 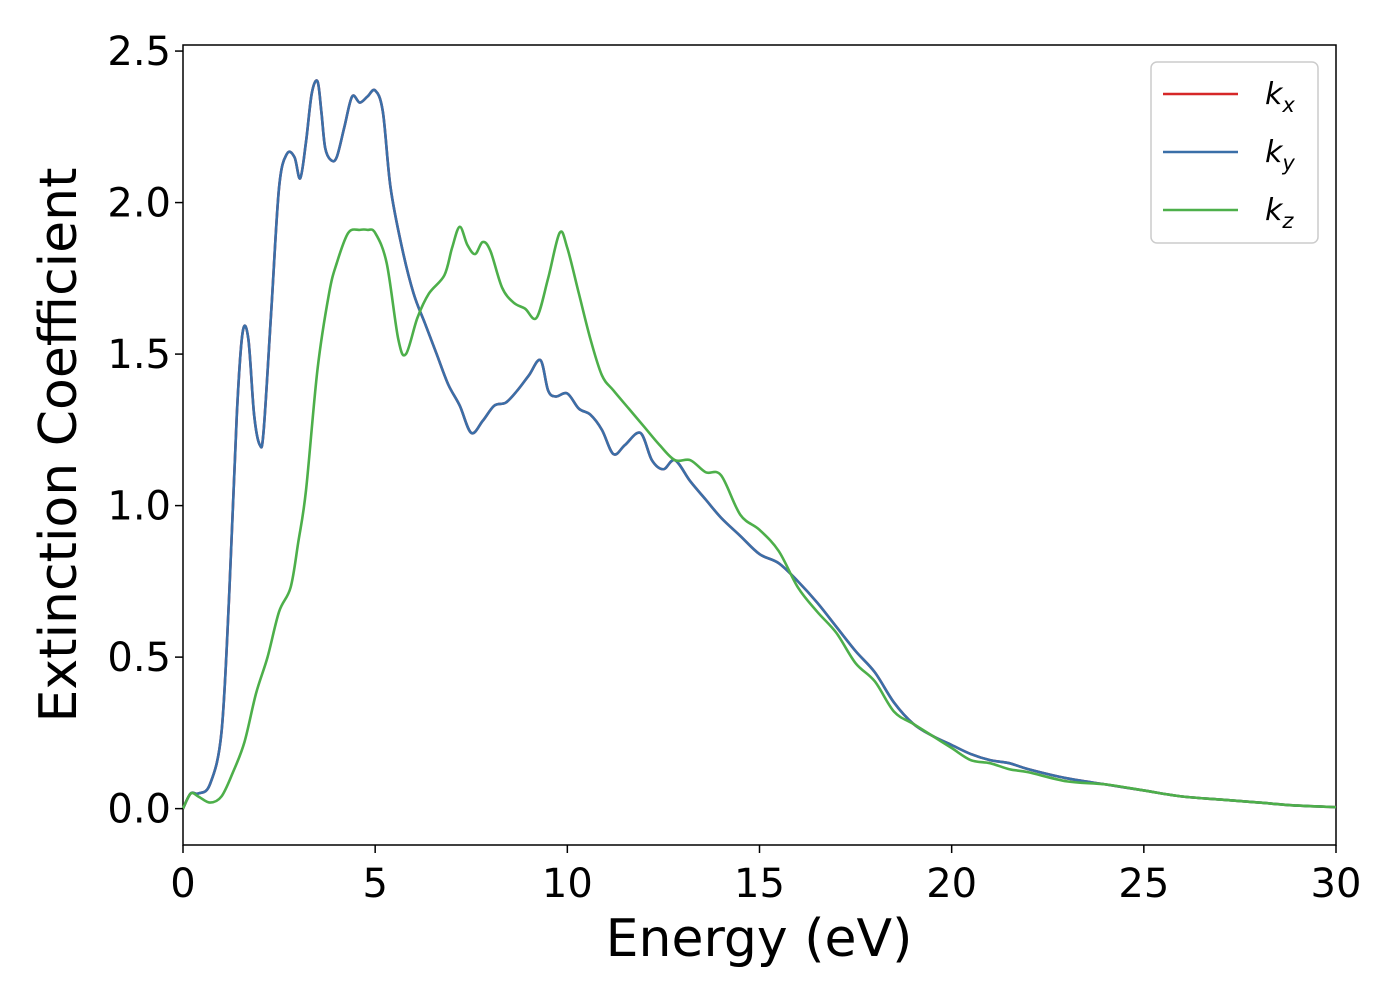 I want to click on y-tick-label: 2.0, so click(x=139, y=204).